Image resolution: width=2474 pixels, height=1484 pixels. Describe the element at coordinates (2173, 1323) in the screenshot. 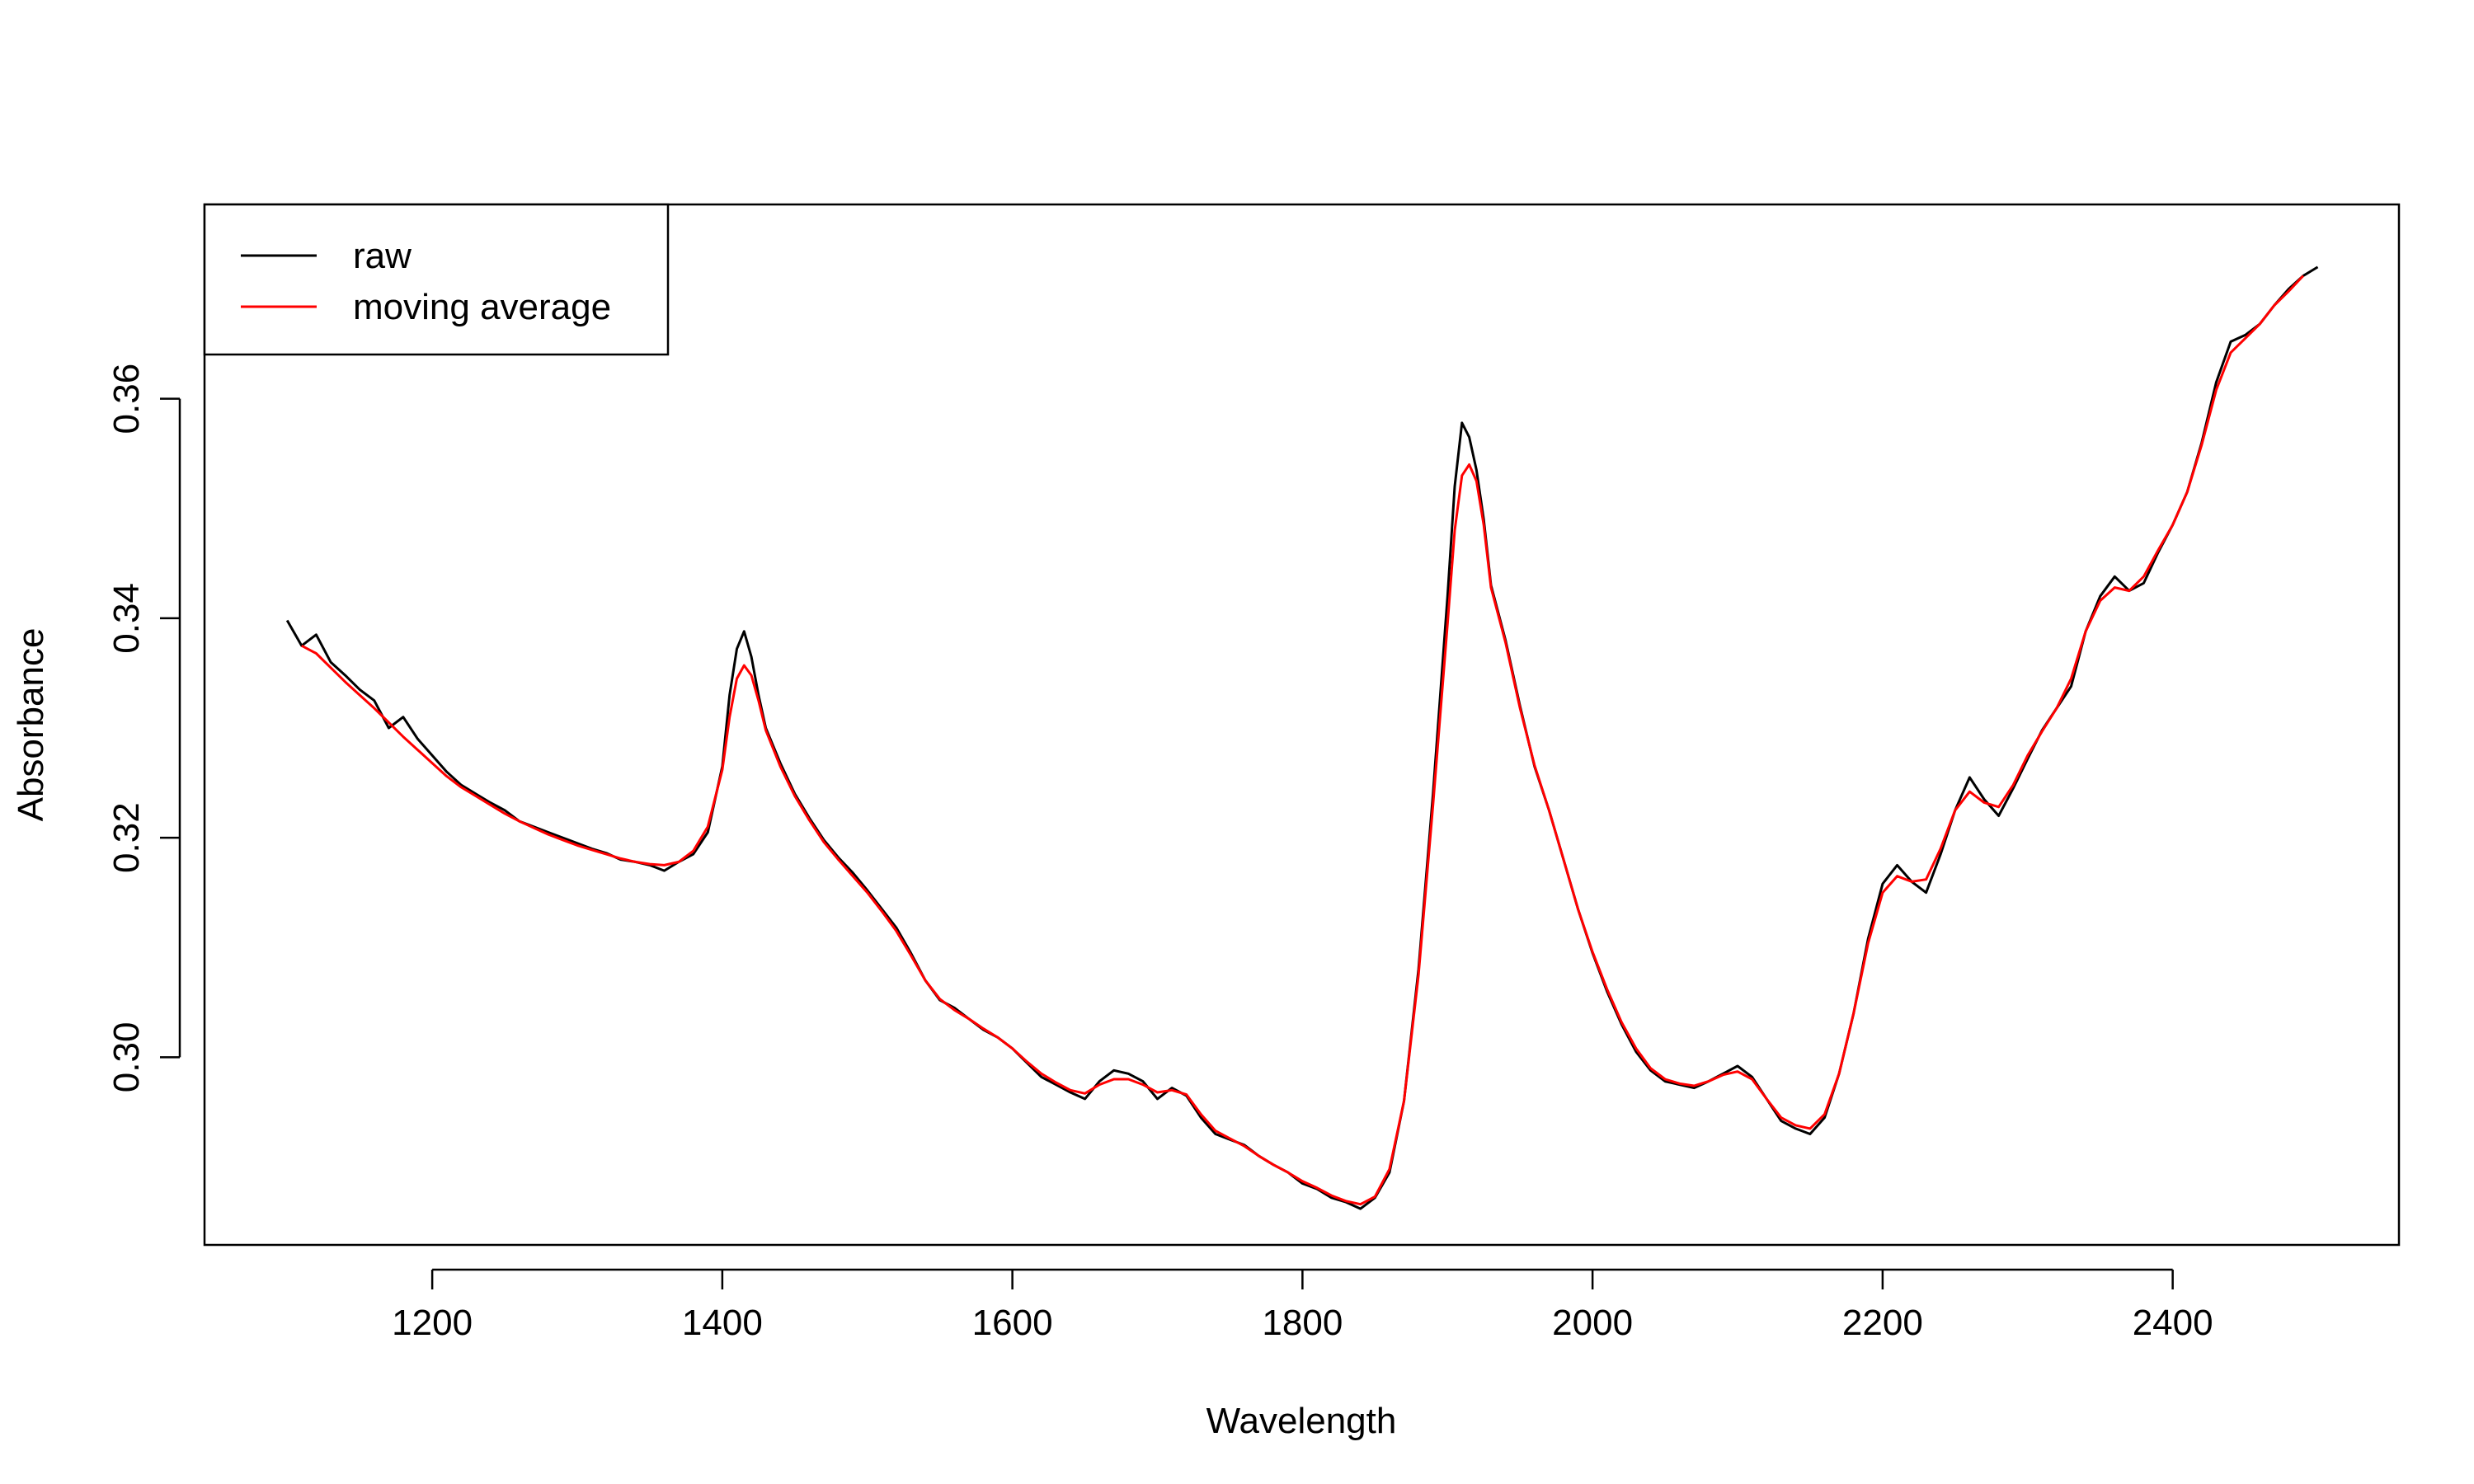

I see `x-tick-label: 2400` at that location.